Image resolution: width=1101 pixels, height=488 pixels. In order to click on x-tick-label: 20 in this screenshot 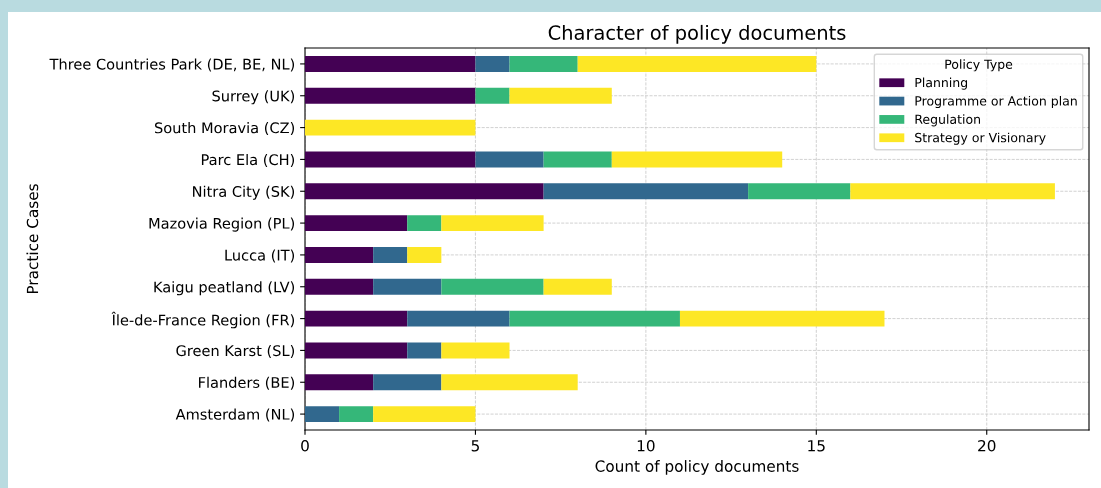, I will do `click(987, 445)`.